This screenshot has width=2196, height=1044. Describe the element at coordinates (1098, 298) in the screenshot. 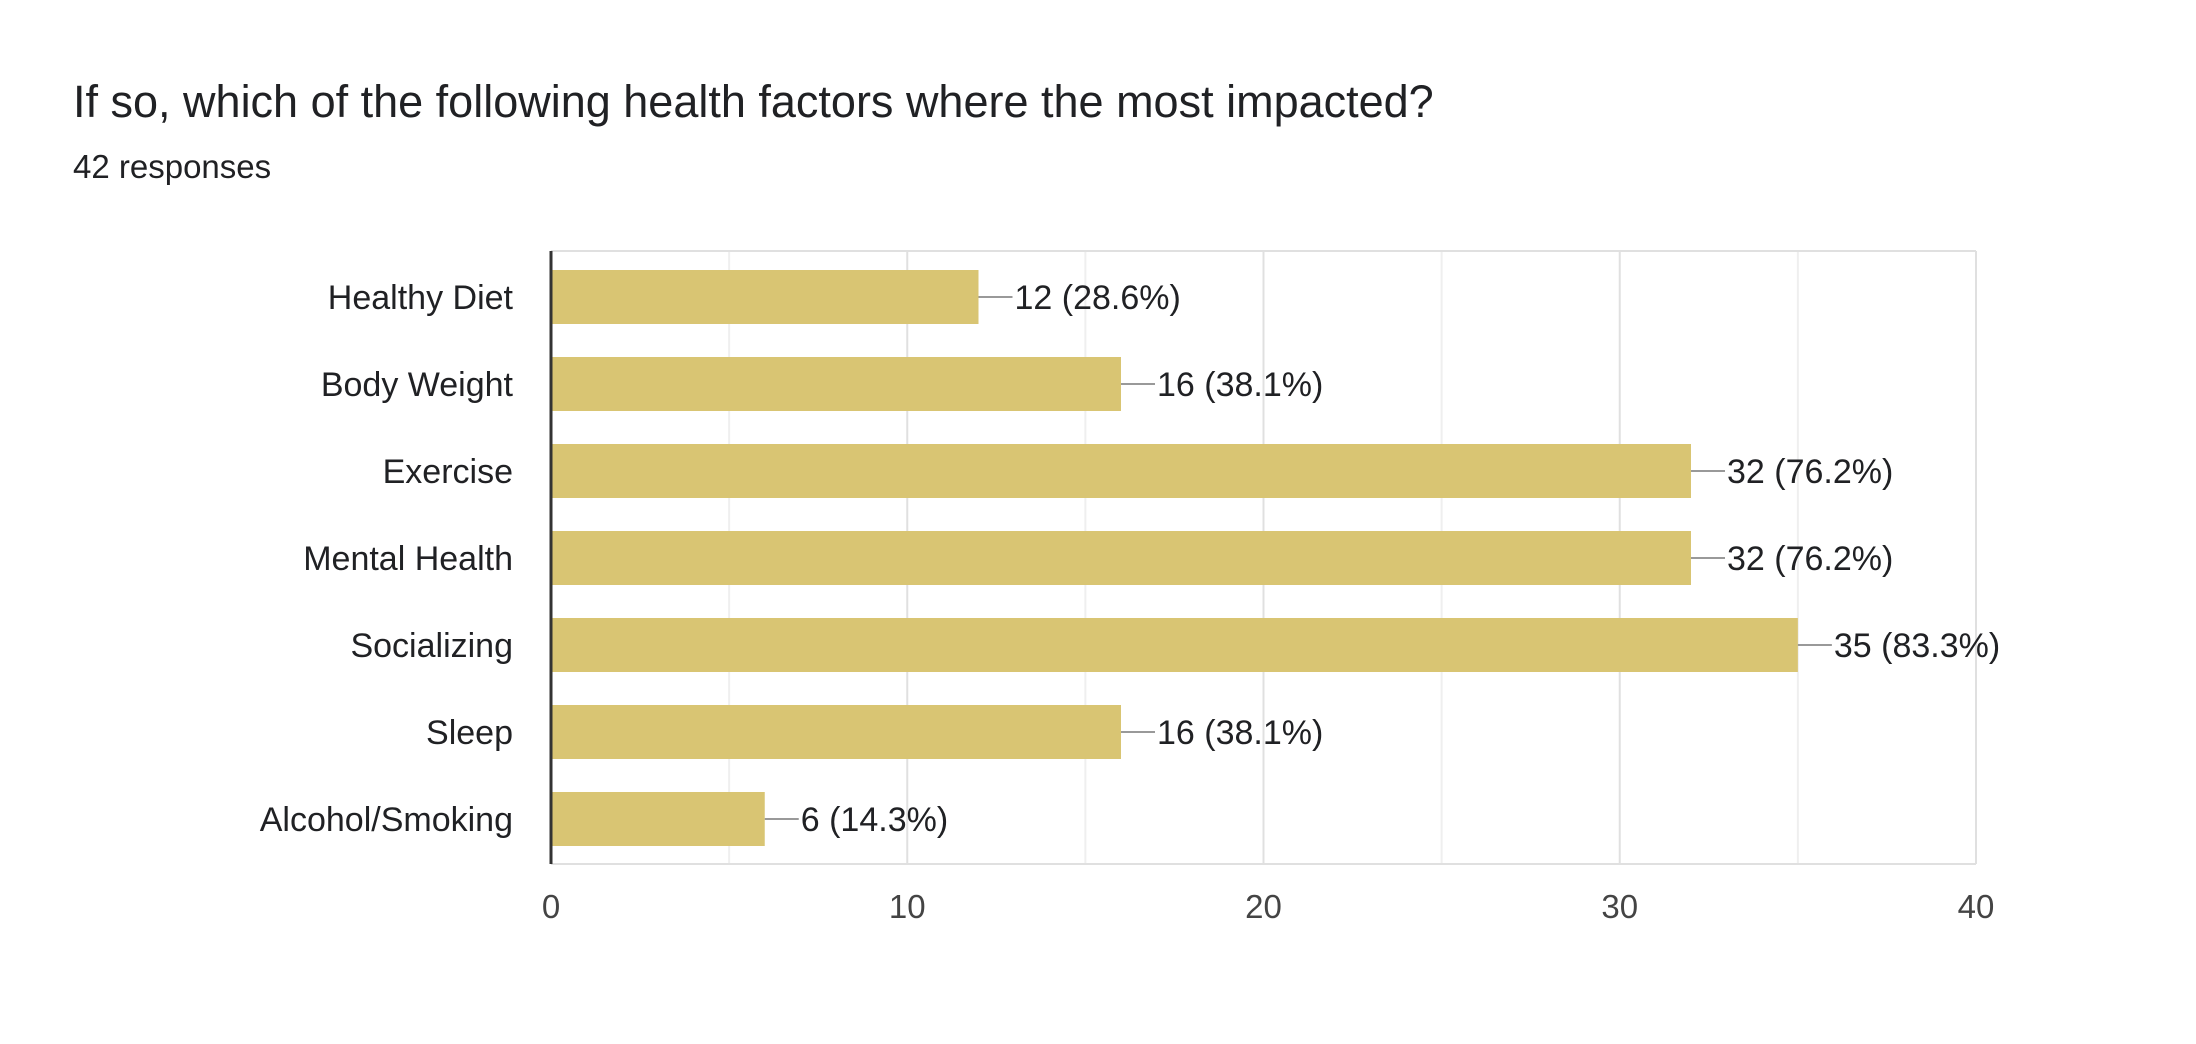

I see `data-label: 12 (28.6%)` at that location.